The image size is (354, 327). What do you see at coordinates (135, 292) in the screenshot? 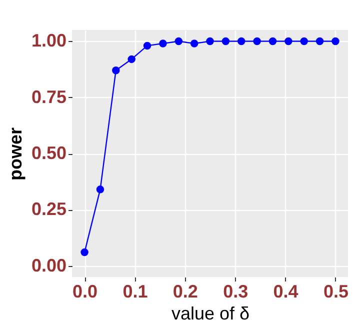
I see `x-tick-label: 0.1` at bounding box center [135, 292].